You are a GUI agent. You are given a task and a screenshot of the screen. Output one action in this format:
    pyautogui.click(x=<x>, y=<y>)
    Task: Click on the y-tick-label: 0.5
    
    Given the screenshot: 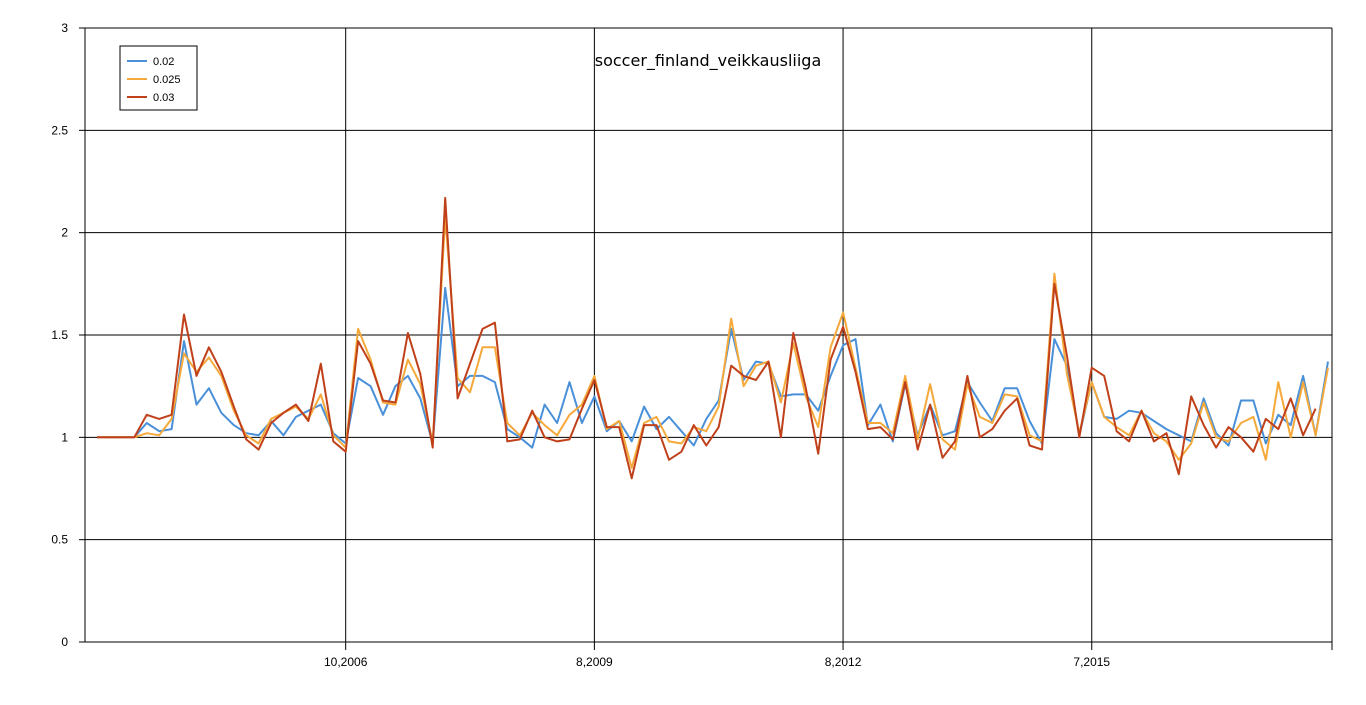 What is the action you would take?
    pyautogui.click(x=59, y=540)
    